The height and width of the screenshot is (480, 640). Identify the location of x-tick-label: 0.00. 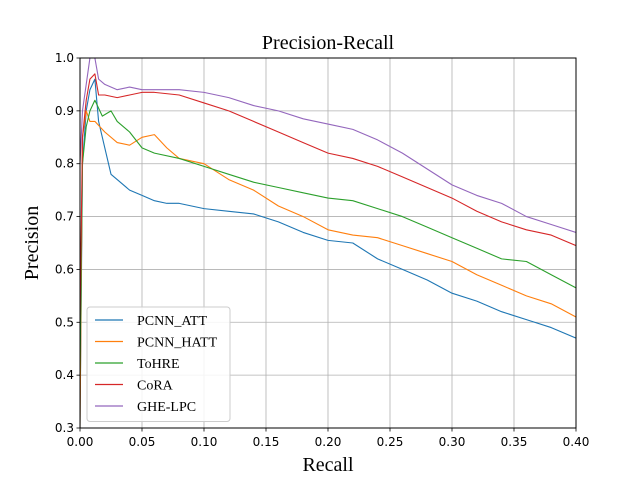
(80, 442).